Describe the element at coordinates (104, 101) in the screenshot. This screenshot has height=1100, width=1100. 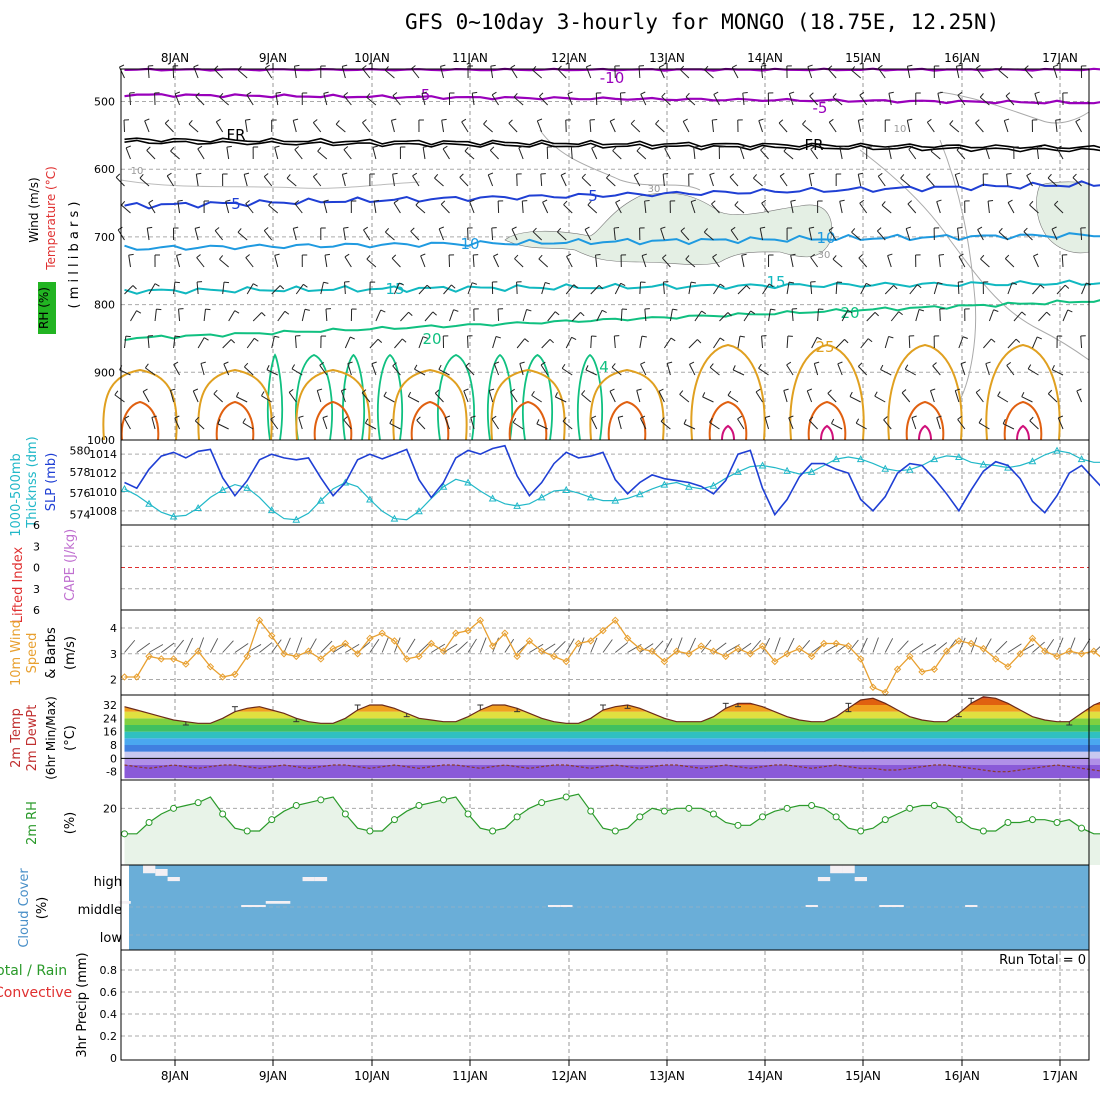
I see `pressure-tick-label: 500` at that location.